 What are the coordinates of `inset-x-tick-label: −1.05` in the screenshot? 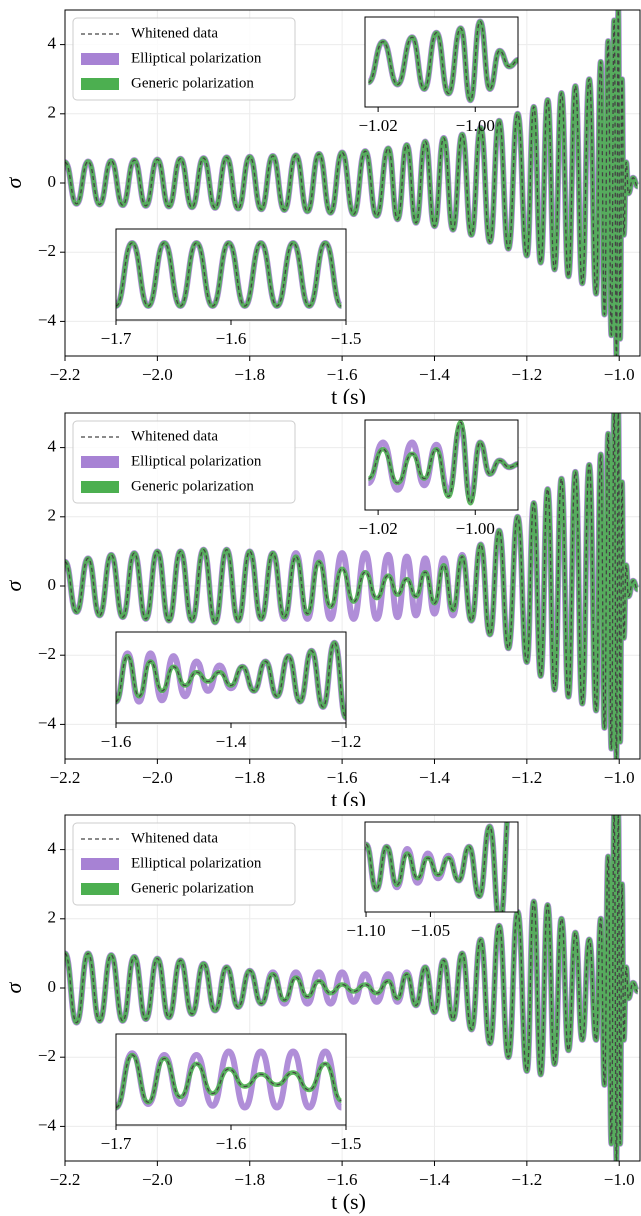 It's located at (430, 930).